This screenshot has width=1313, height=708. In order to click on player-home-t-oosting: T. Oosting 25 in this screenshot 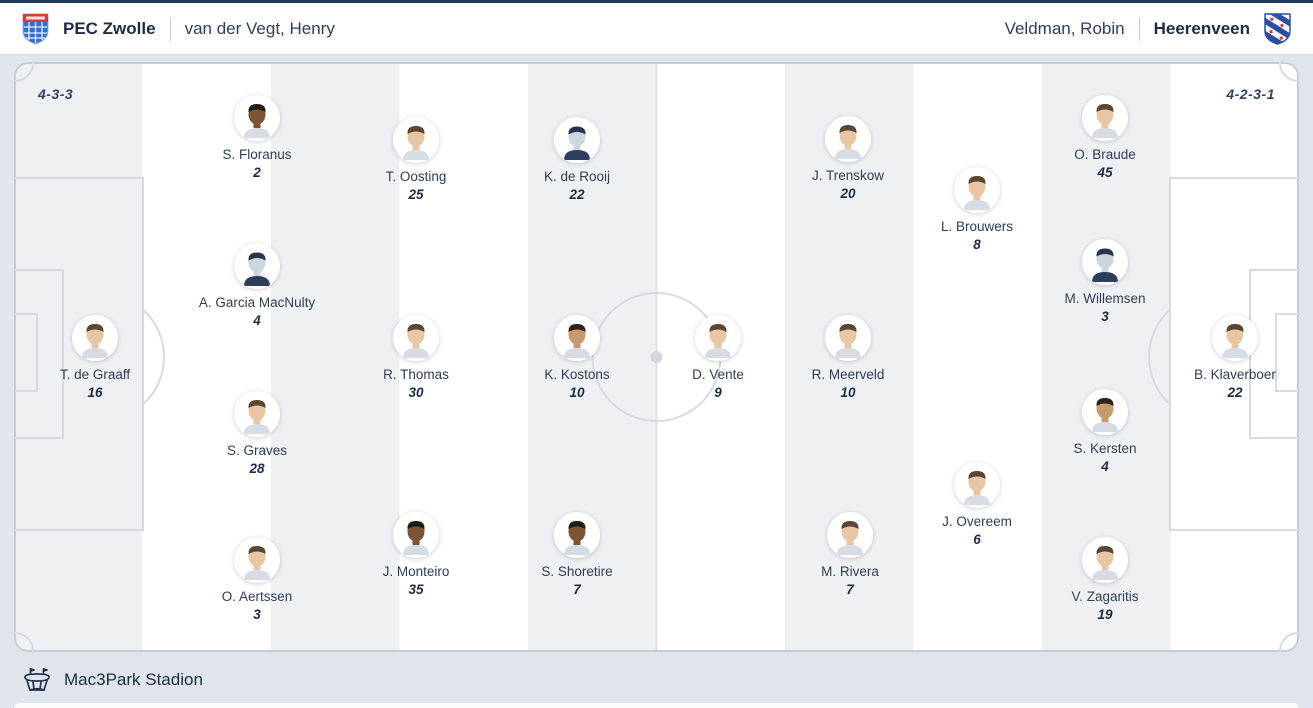, I will do `click(416, 159)`.